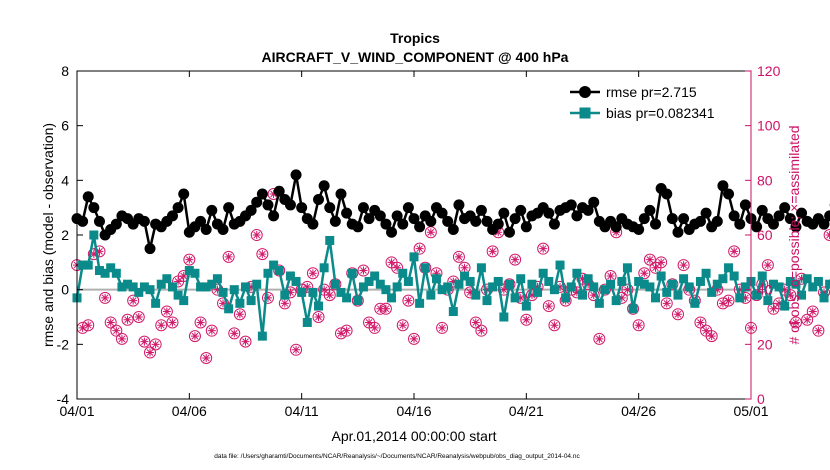 The width and height of the screenshot is (830, 470). I want to click on x-tick-label: 04/06, so click(189, 411).